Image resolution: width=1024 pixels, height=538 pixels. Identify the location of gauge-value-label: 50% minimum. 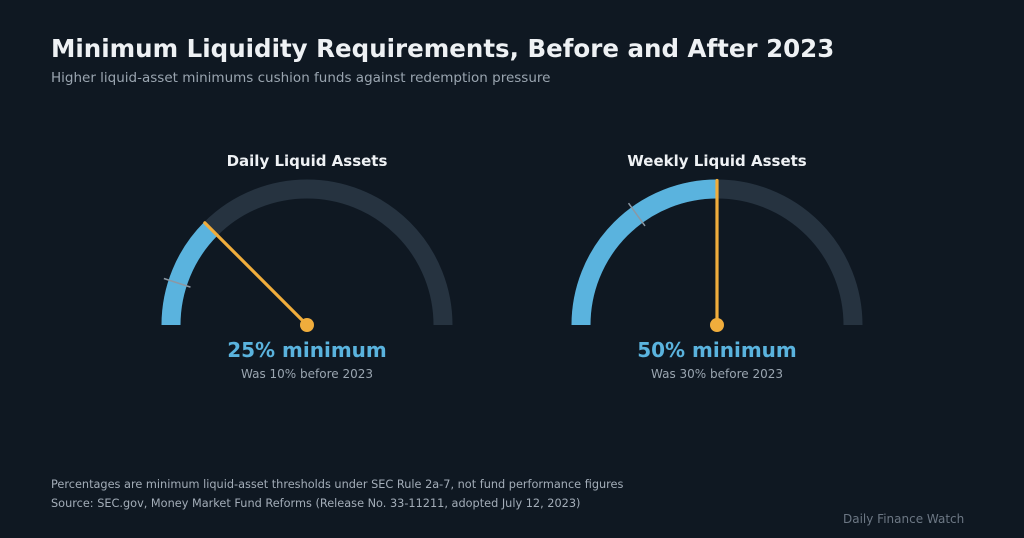
(717, 350).